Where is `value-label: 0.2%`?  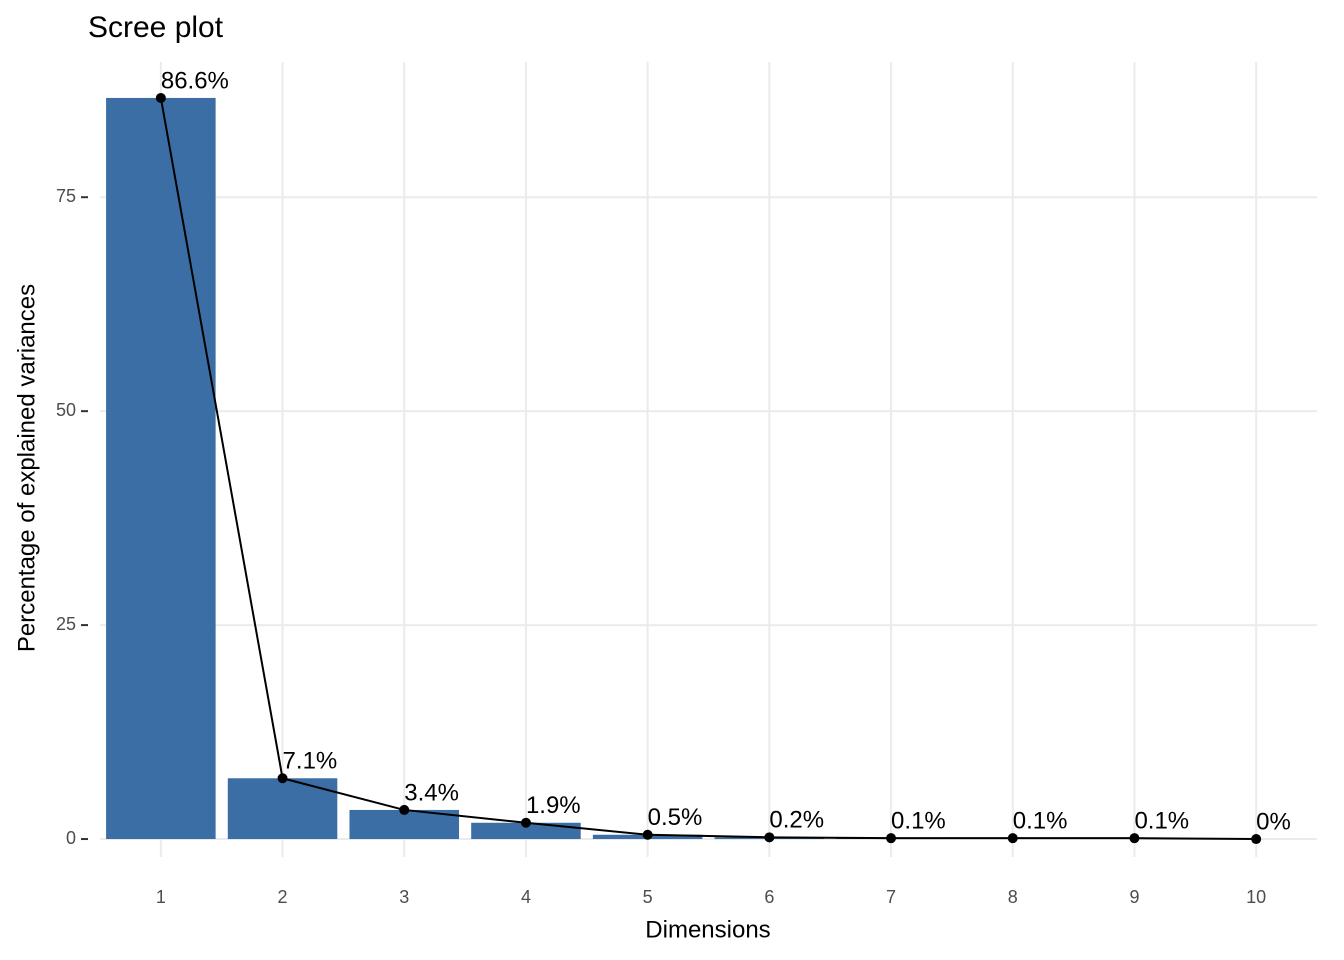
value-label: 0.2% is located at coordinates (796, 820).